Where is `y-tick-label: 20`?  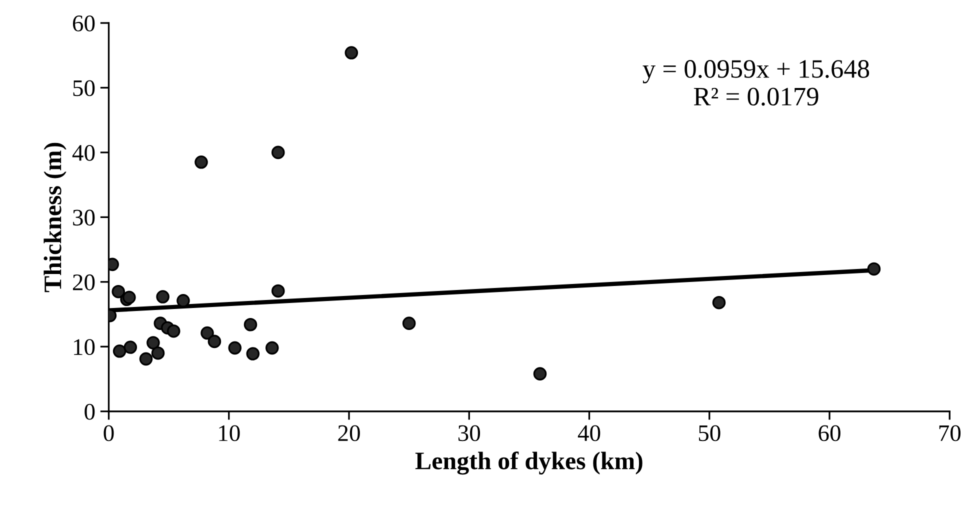
y-tick-label: 20 is located at coordinates (83, 282).